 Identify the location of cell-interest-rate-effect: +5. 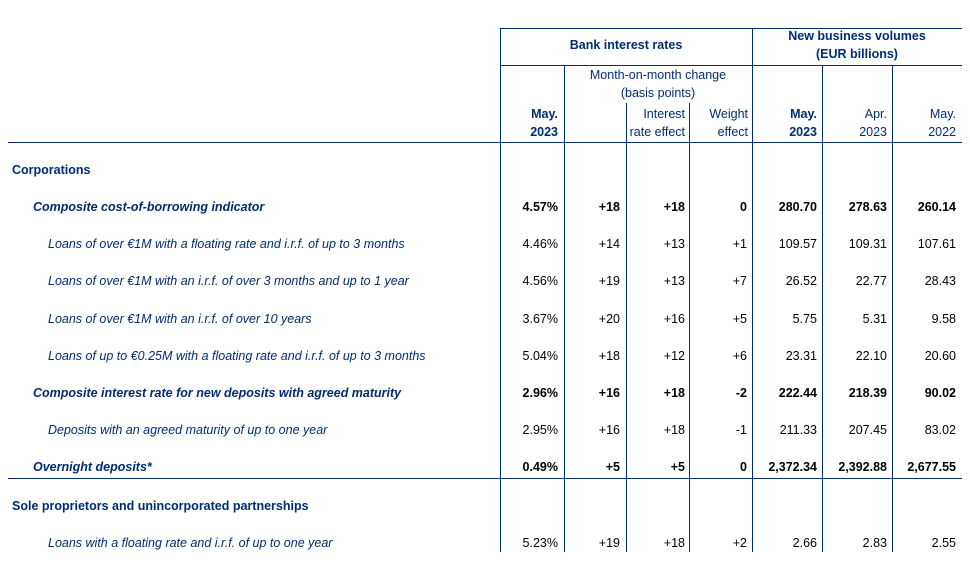
(677, 467).